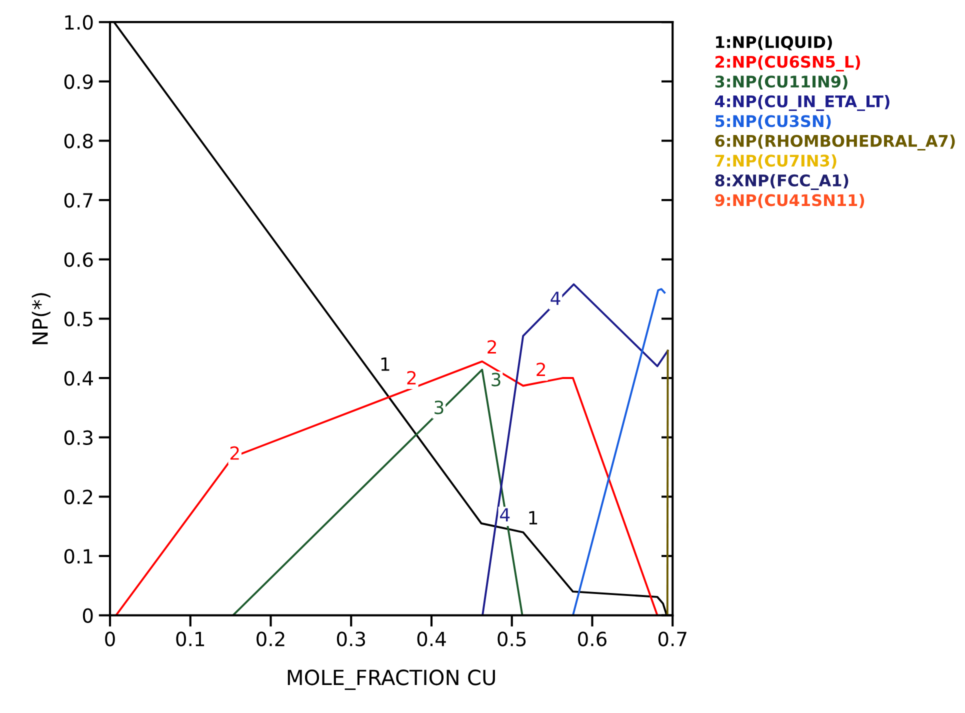 Image resolution: width=965 pixels, height=713 pixels. What do you see at coordinates (802, 103) in the screenshot?
I see `text: 4:NP(CU_IN_ETA_LT)` at bounding box center [802, 103].